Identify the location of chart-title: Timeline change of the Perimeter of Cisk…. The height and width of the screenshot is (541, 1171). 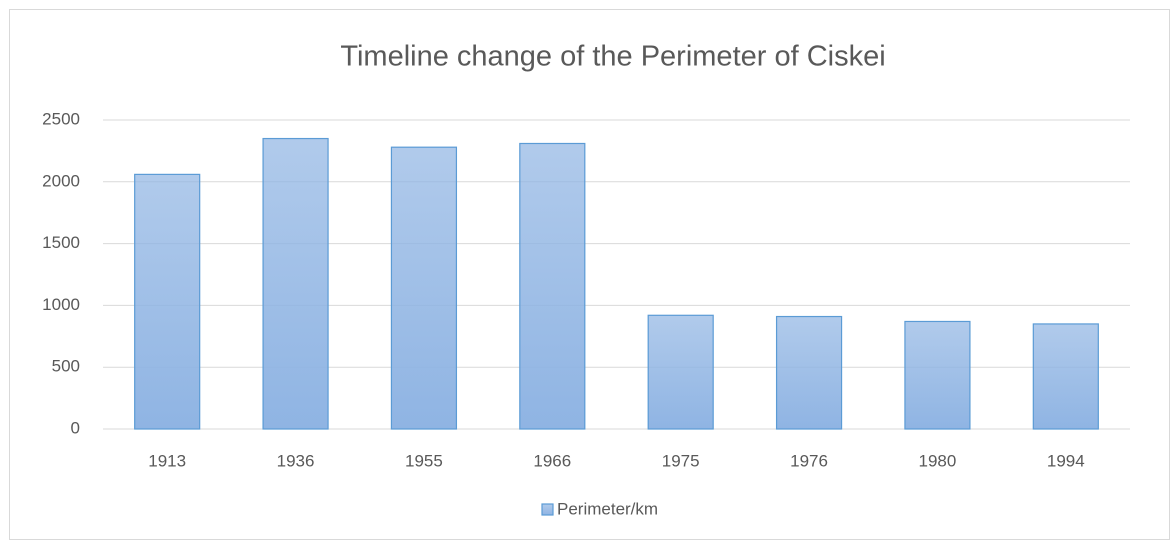
(612, 57).